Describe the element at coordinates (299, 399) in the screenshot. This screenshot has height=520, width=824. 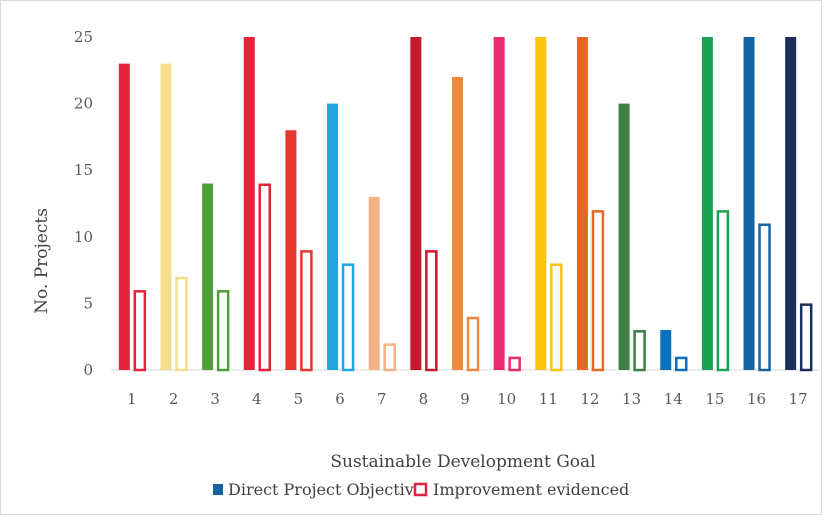
I see `x-tick-label: 5` at that location.